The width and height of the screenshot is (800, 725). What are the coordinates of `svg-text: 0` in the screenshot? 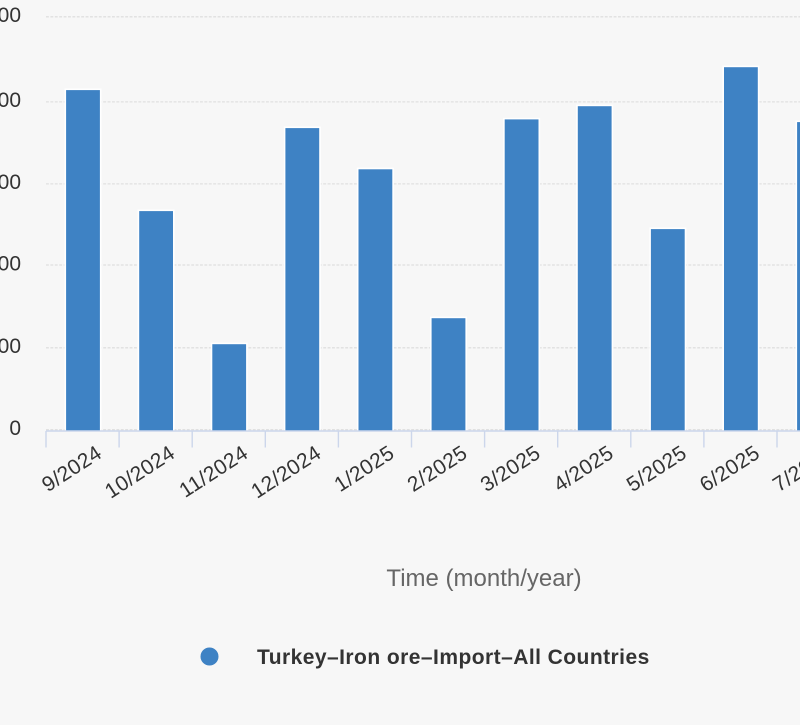 It's located at (15, 428).